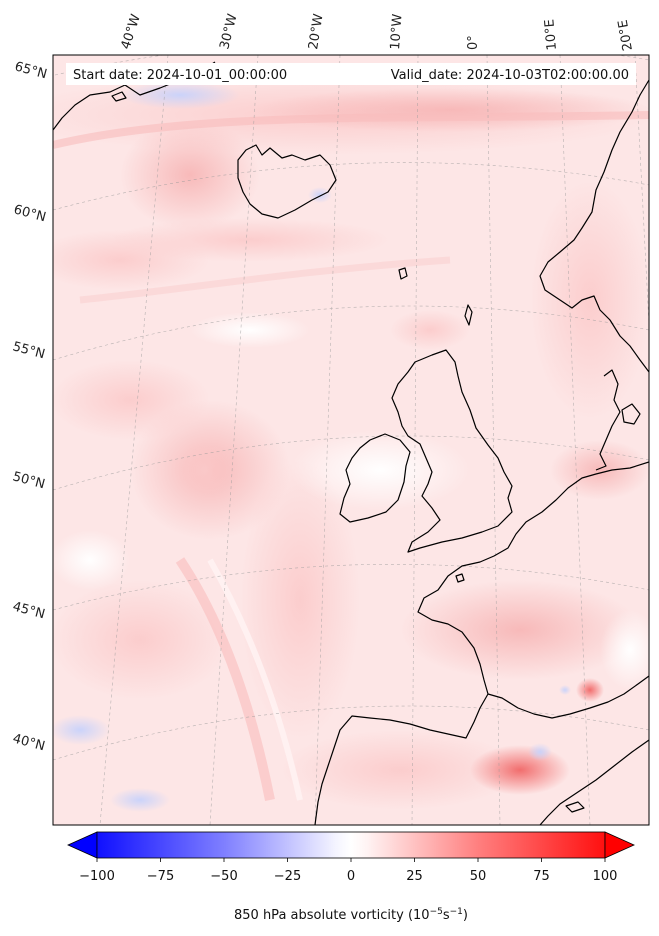 This screenshot has width=659, height=936. What do you see at coordinates (541, 876) in the screenshot?
I see `colorbar-tick-label: 75` at bounding box center [541, 876].